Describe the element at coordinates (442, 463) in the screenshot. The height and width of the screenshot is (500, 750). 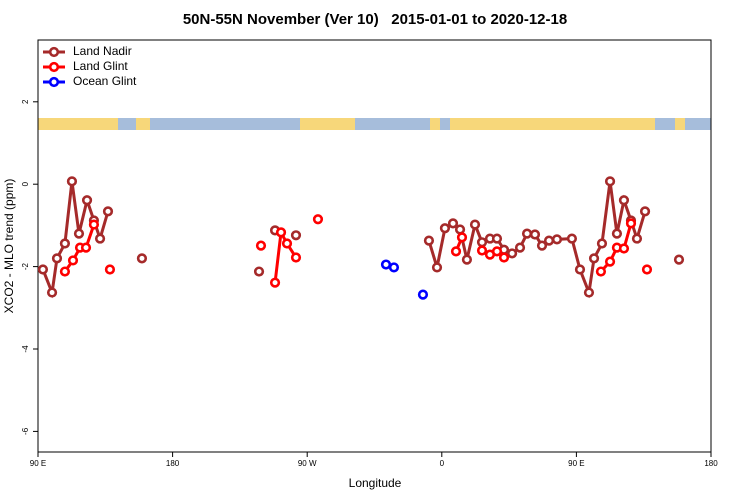
I see `x-tick-label: 0` at that location.